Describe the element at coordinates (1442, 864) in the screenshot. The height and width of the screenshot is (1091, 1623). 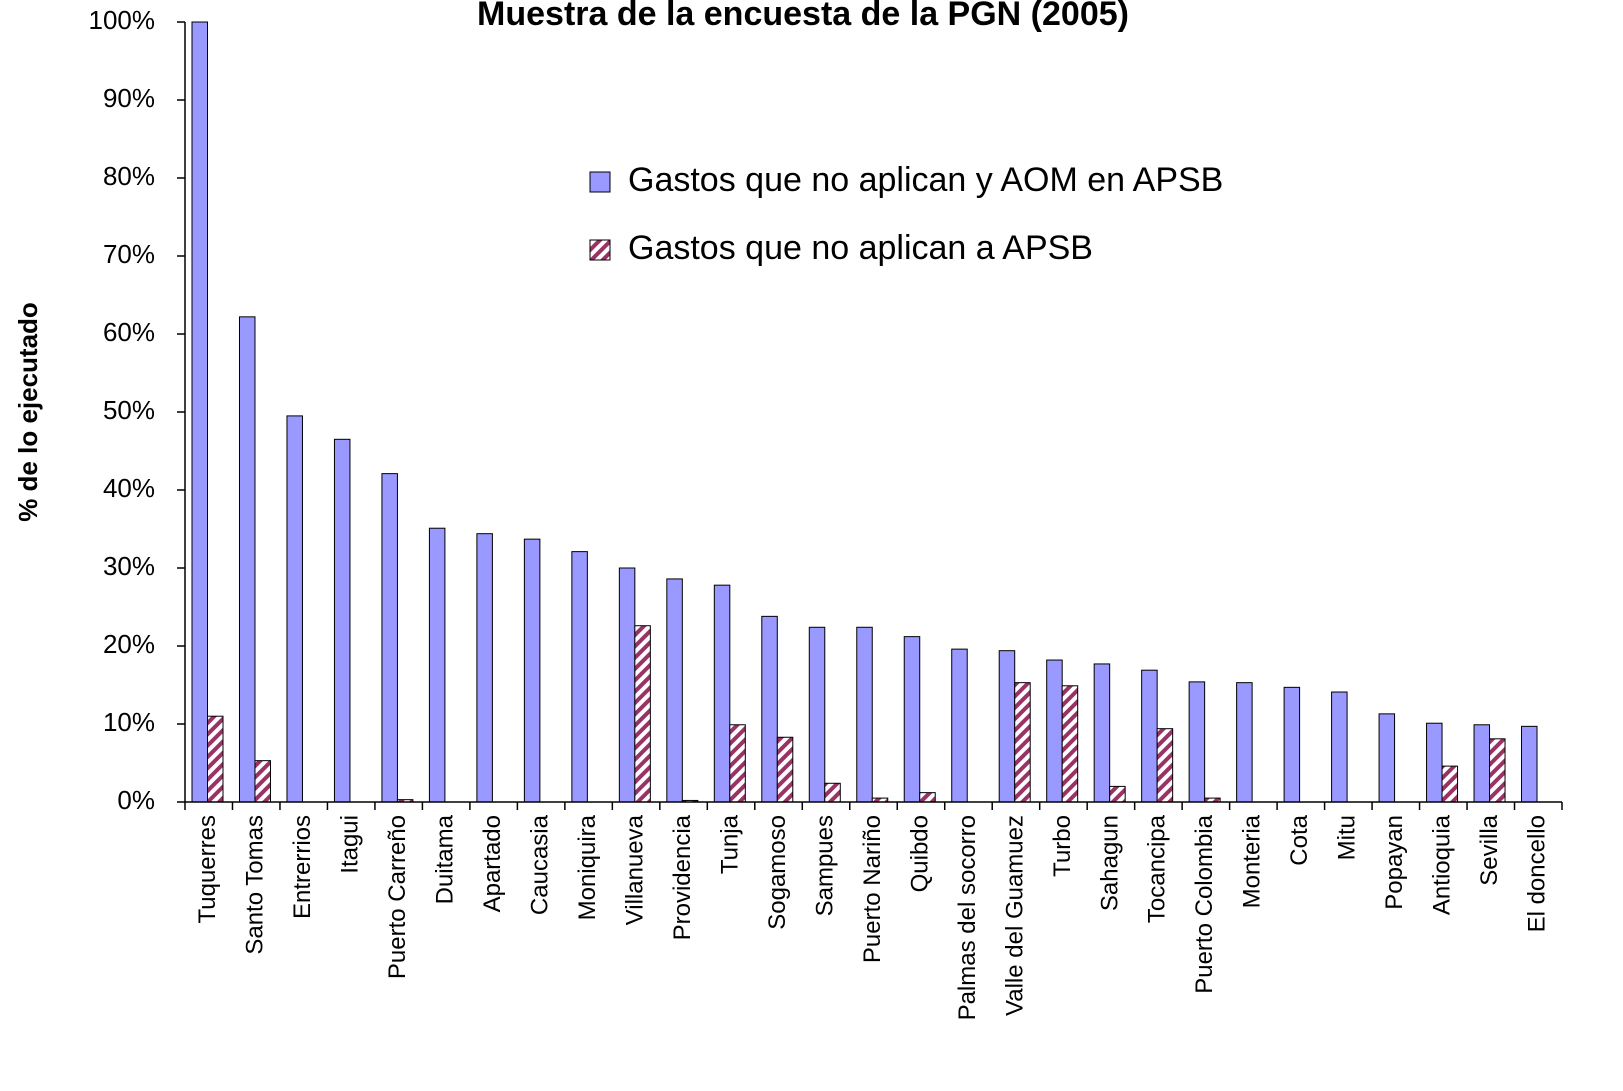
I see `x-tick-label: Antioquia` at that location.